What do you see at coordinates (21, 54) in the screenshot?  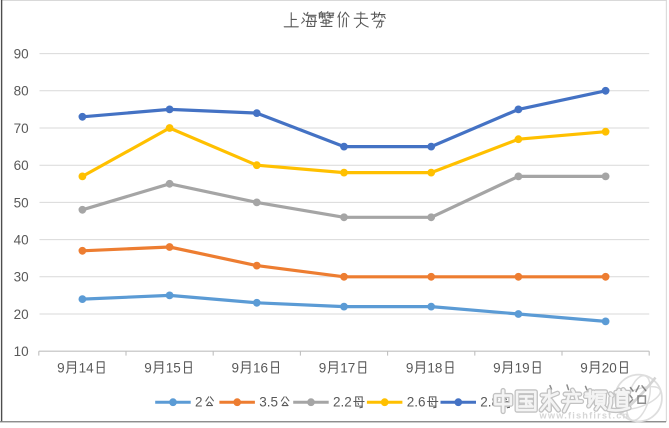 I see `svg-text: 90` at bounding box center [21, 54].